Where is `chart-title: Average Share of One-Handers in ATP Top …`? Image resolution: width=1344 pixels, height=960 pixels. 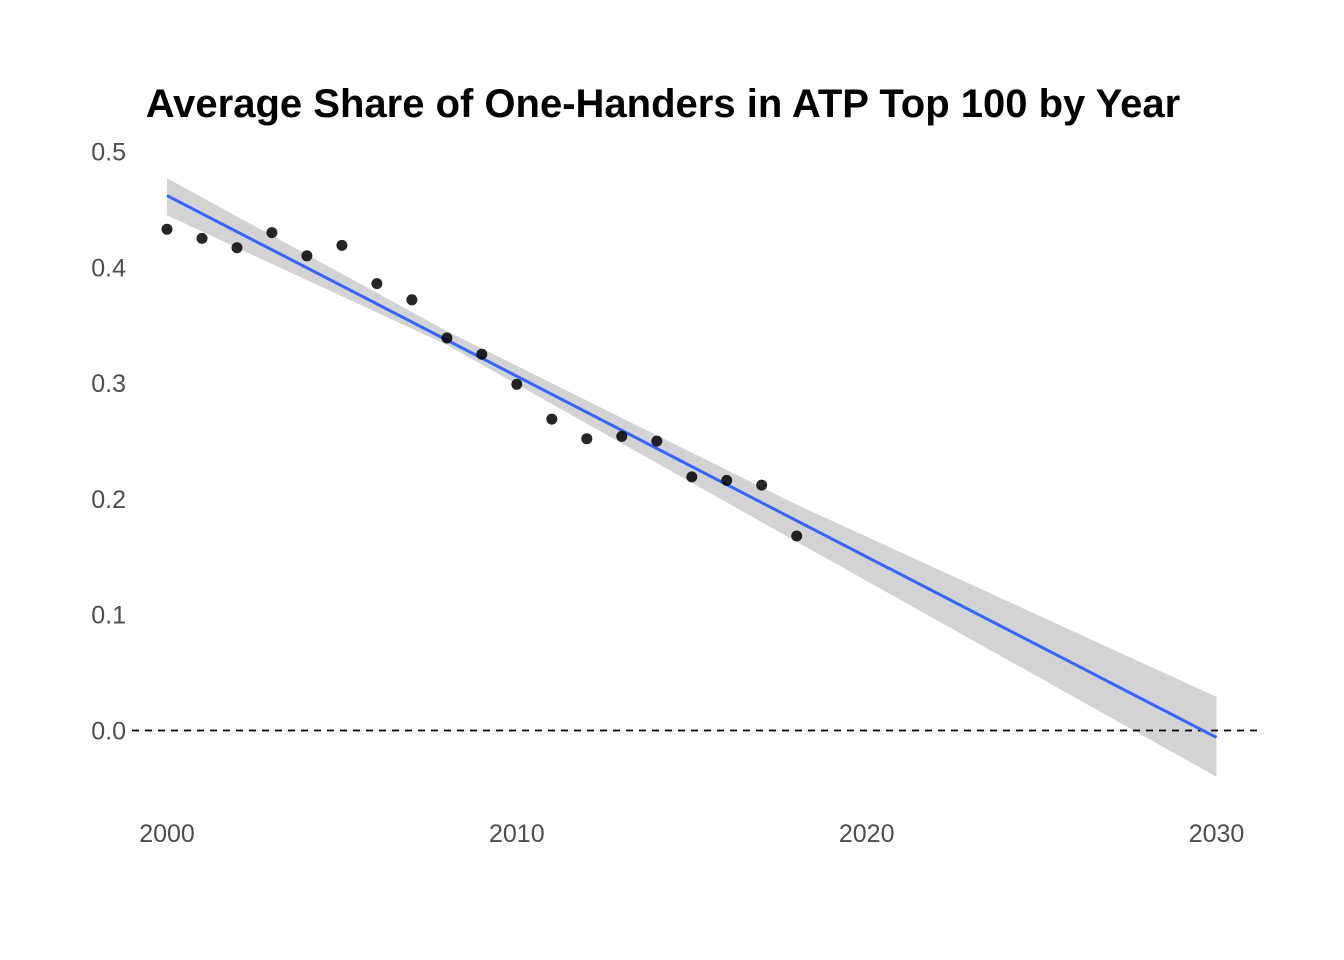
chart-title: Average Share of One-Handers in ATP Top … is located at coordinates (663, 104).